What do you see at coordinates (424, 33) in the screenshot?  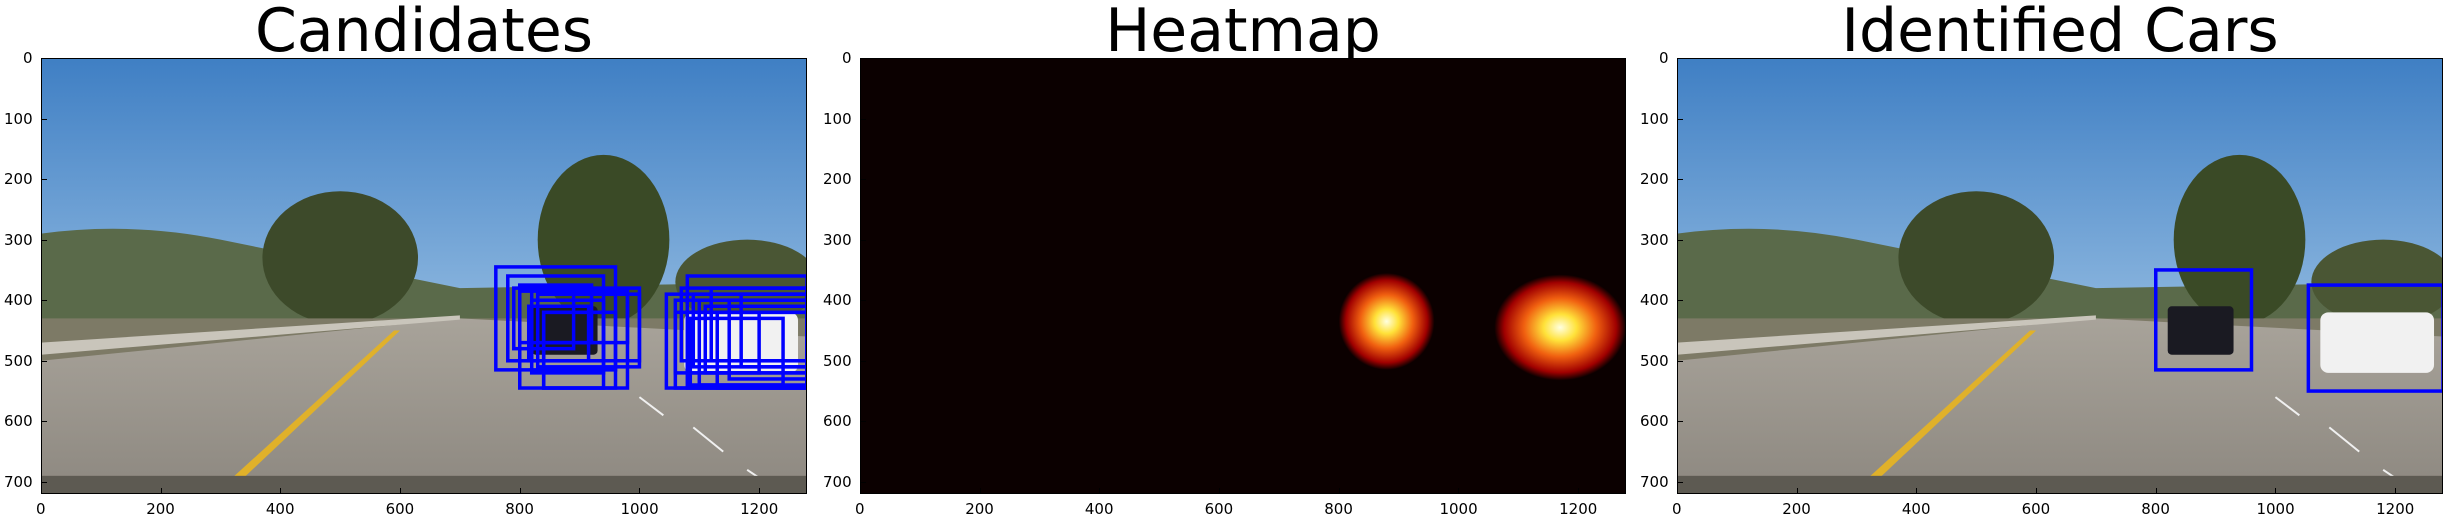 I see `panel-title: Candidates` at bounding box center [424, 33].